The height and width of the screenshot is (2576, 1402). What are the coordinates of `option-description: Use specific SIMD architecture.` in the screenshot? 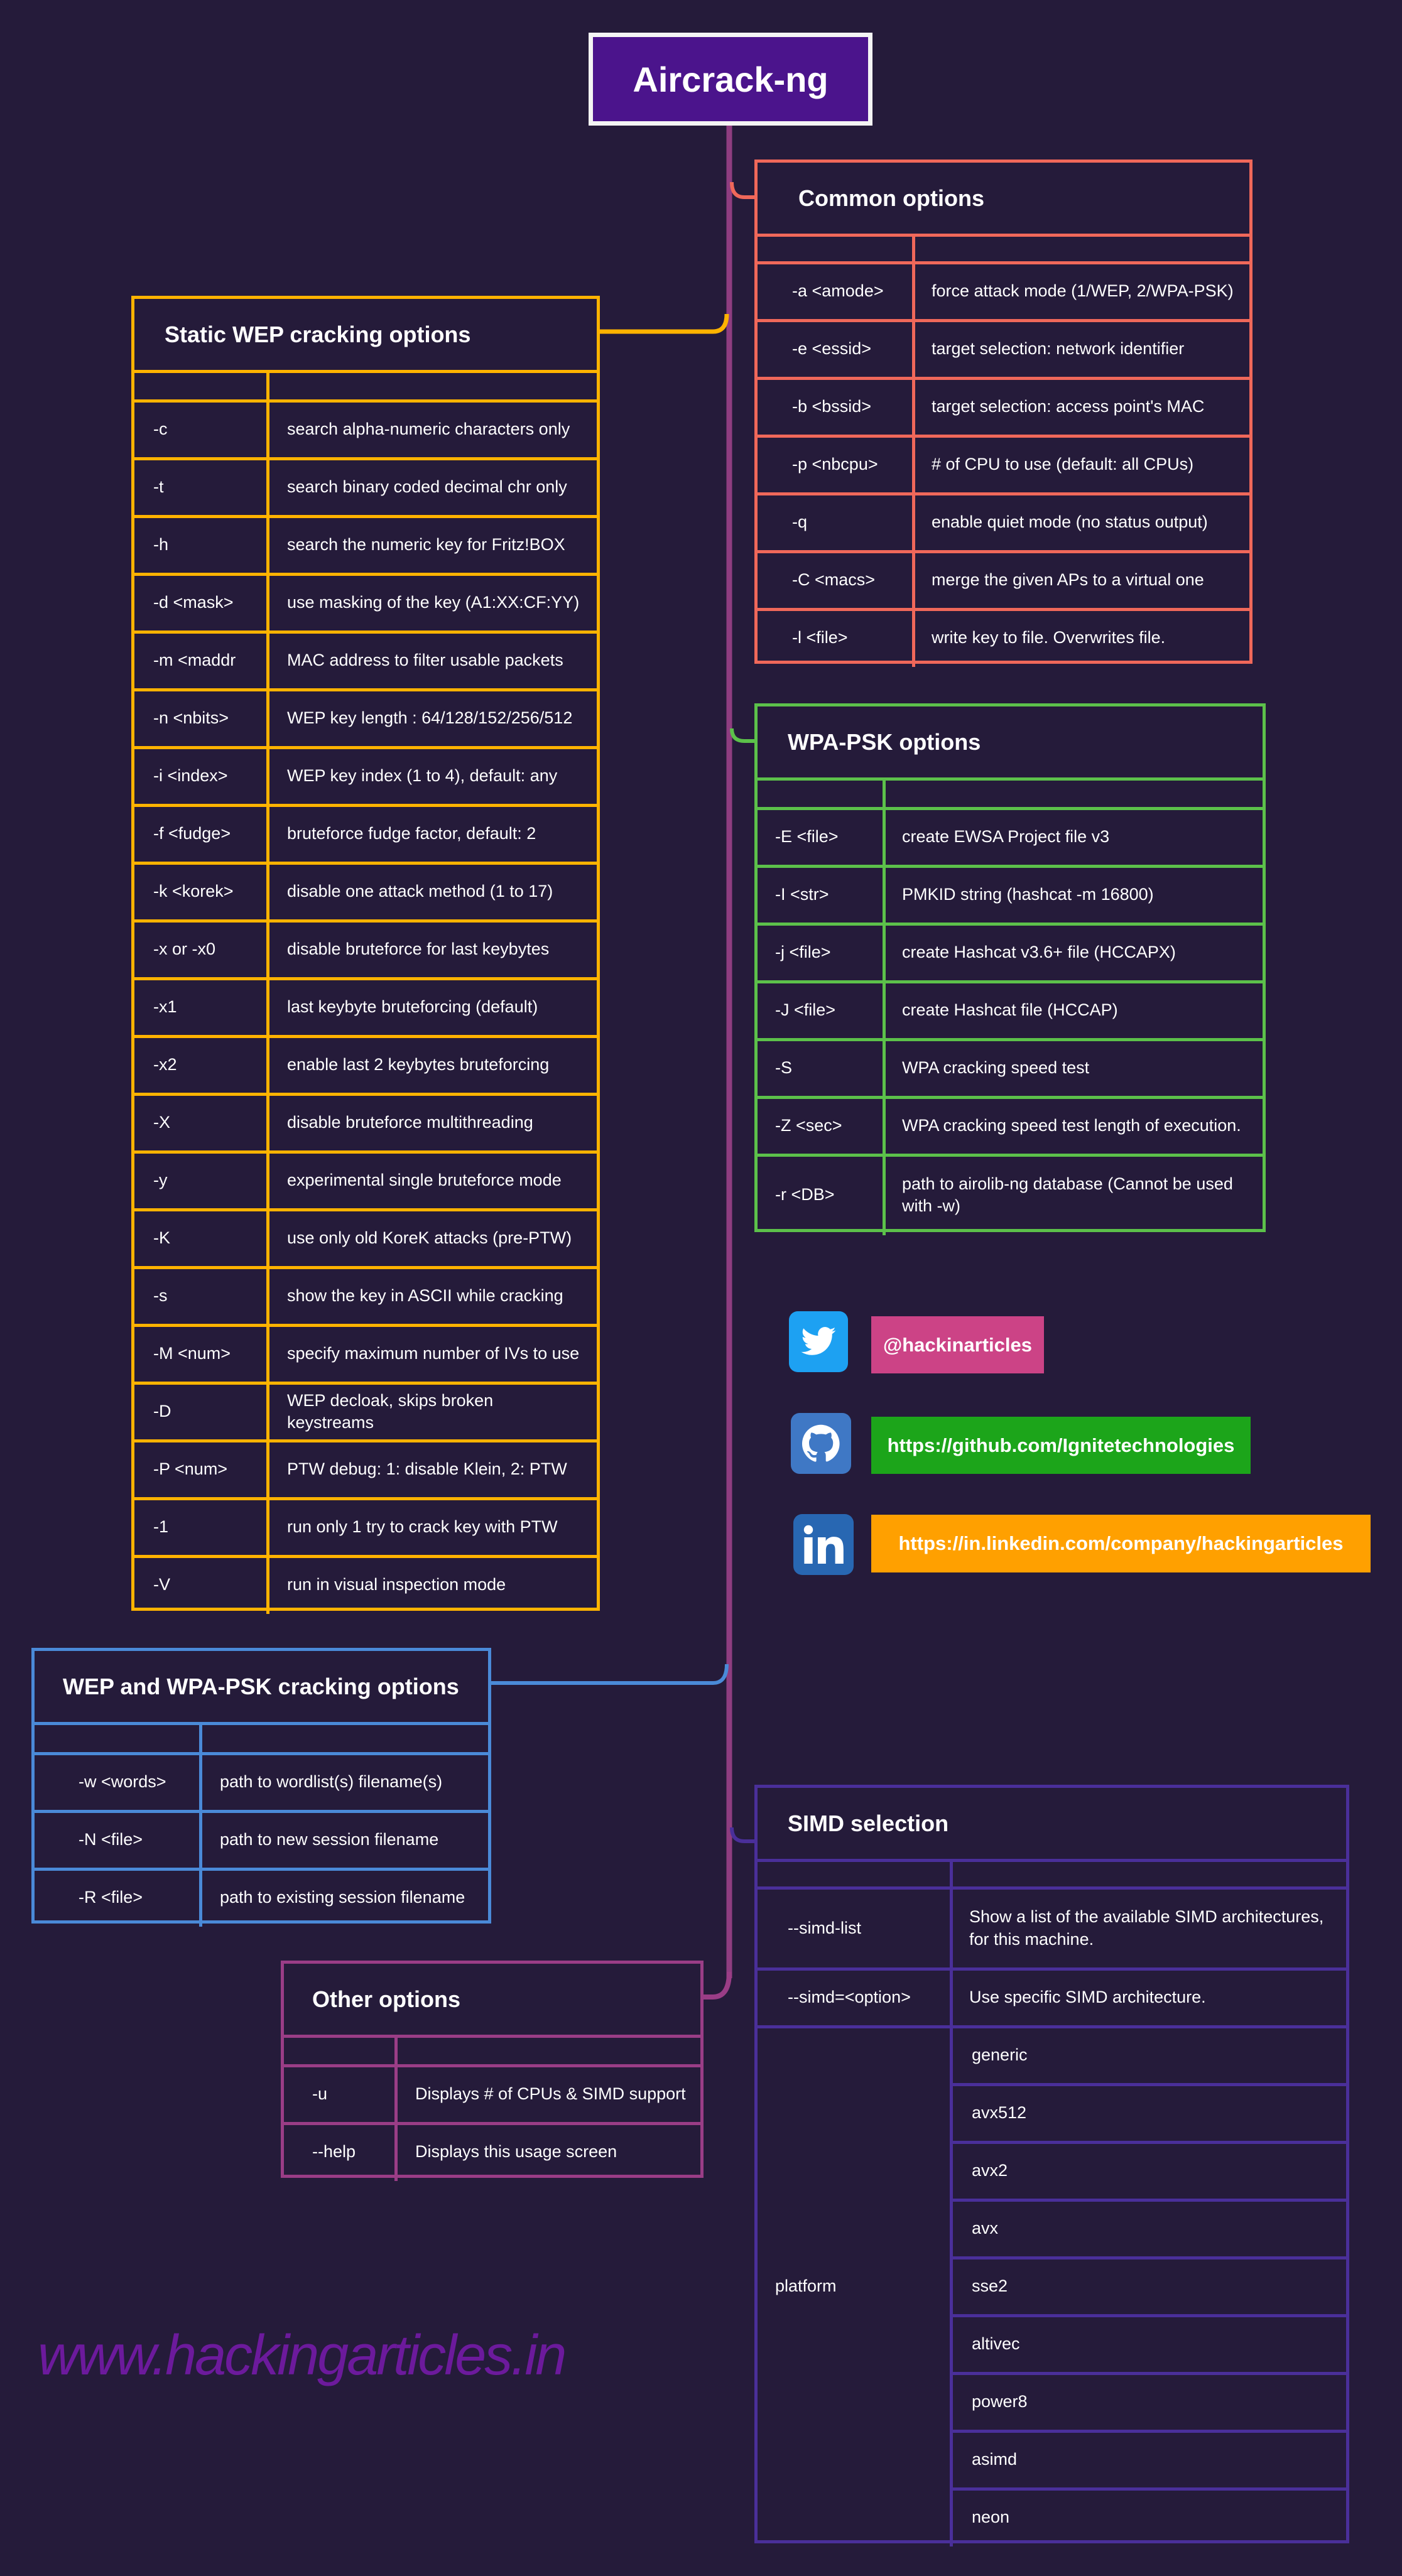 It's located at (1087, 1998).